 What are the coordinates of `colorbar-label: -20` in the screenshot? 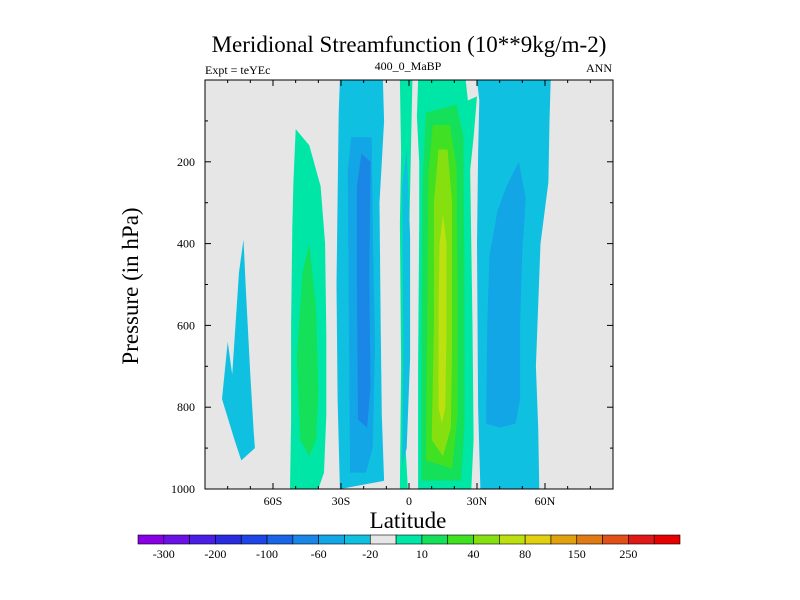 It's located at (370, 554).